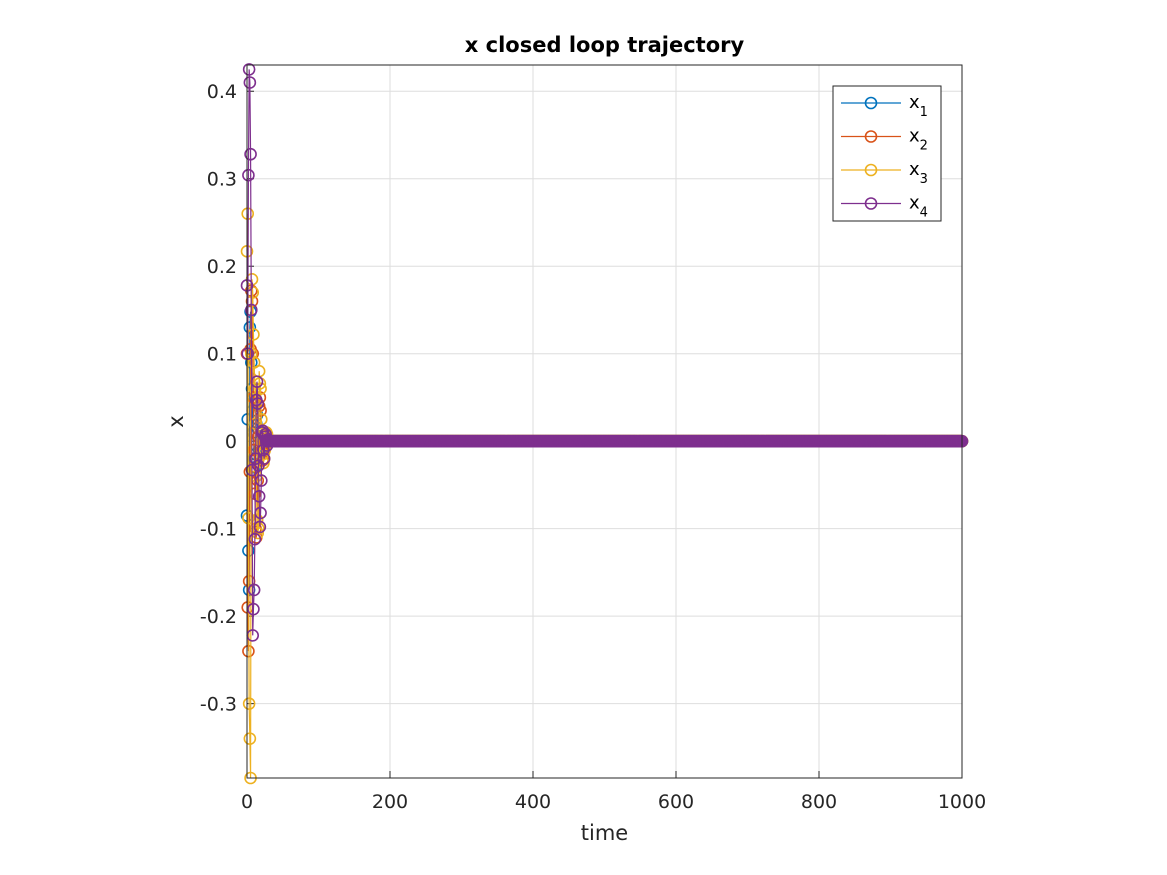 Image resolution: width=1167 pixels, height=875 pixels. Describe the element at coordinates (231, 442) in the screenshot. I see `y-tick-label: 0` at that location.